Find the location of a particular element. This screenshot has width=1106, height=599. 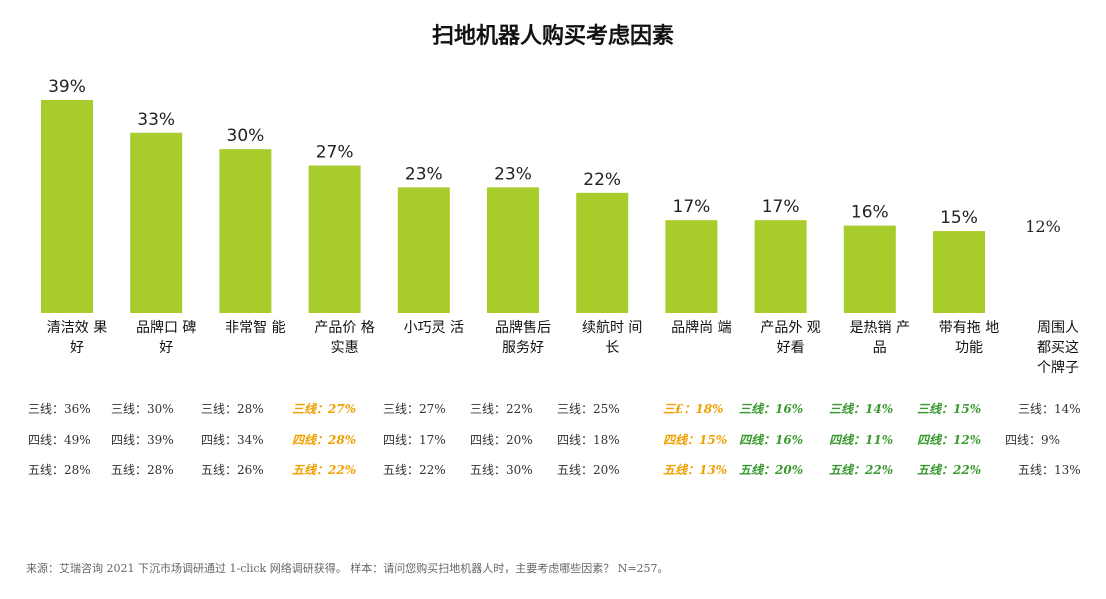

category-label-9: 产品外 观 好看 is located at coordinates (790, 338).